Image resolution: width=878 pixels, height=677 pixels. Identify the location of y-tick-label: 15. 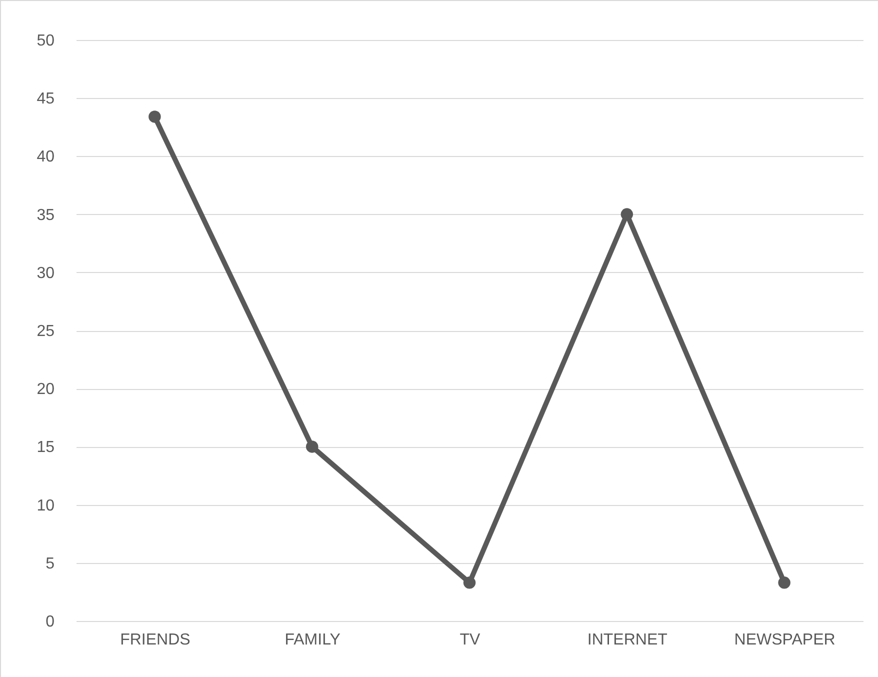
(45, 447).